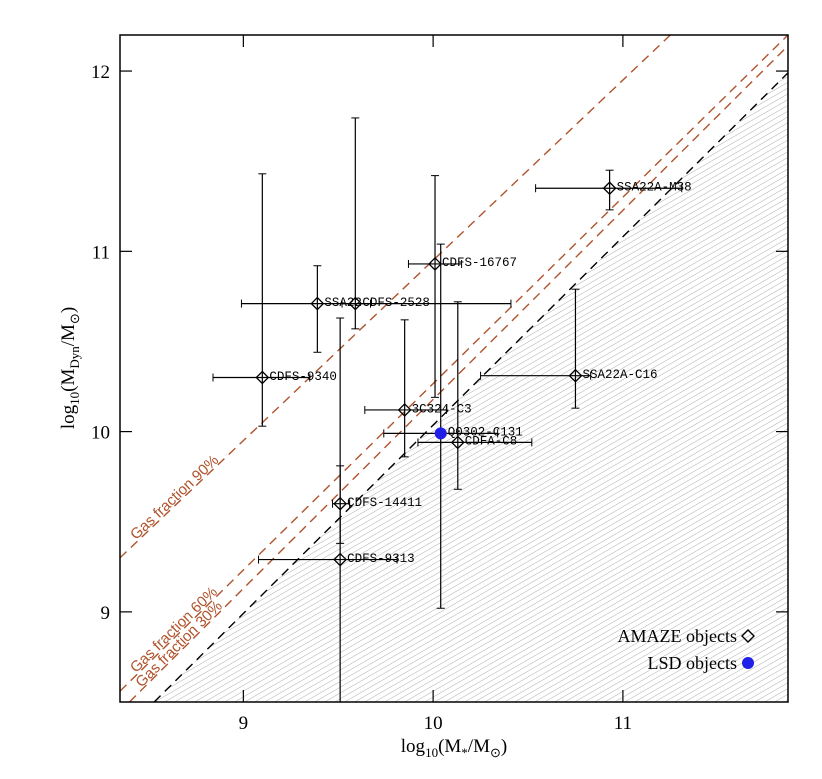 This screenshot has height=779, width=822. Describe the element at coordinates (384, 503) in the screenshot. I see `point-label: CDFS-14411` at that location.